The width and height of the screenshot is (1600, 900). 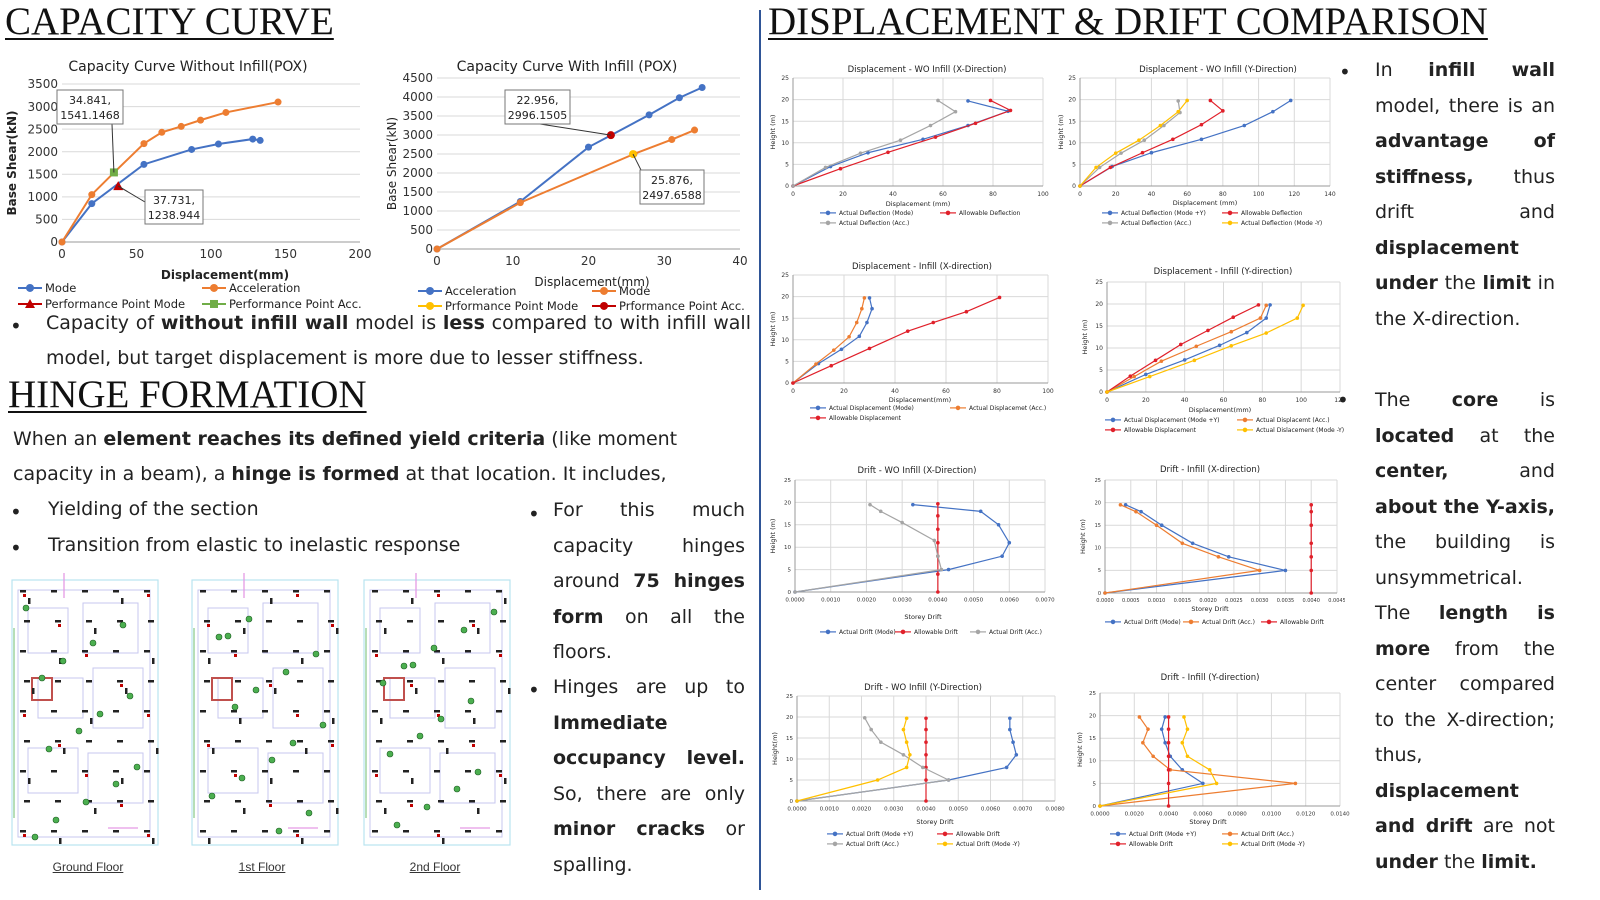 What do you see at coordinates (1491, 70) in the screenshot?
I see `emphasis-text: infill wall` at bounding box center [1491, 70].